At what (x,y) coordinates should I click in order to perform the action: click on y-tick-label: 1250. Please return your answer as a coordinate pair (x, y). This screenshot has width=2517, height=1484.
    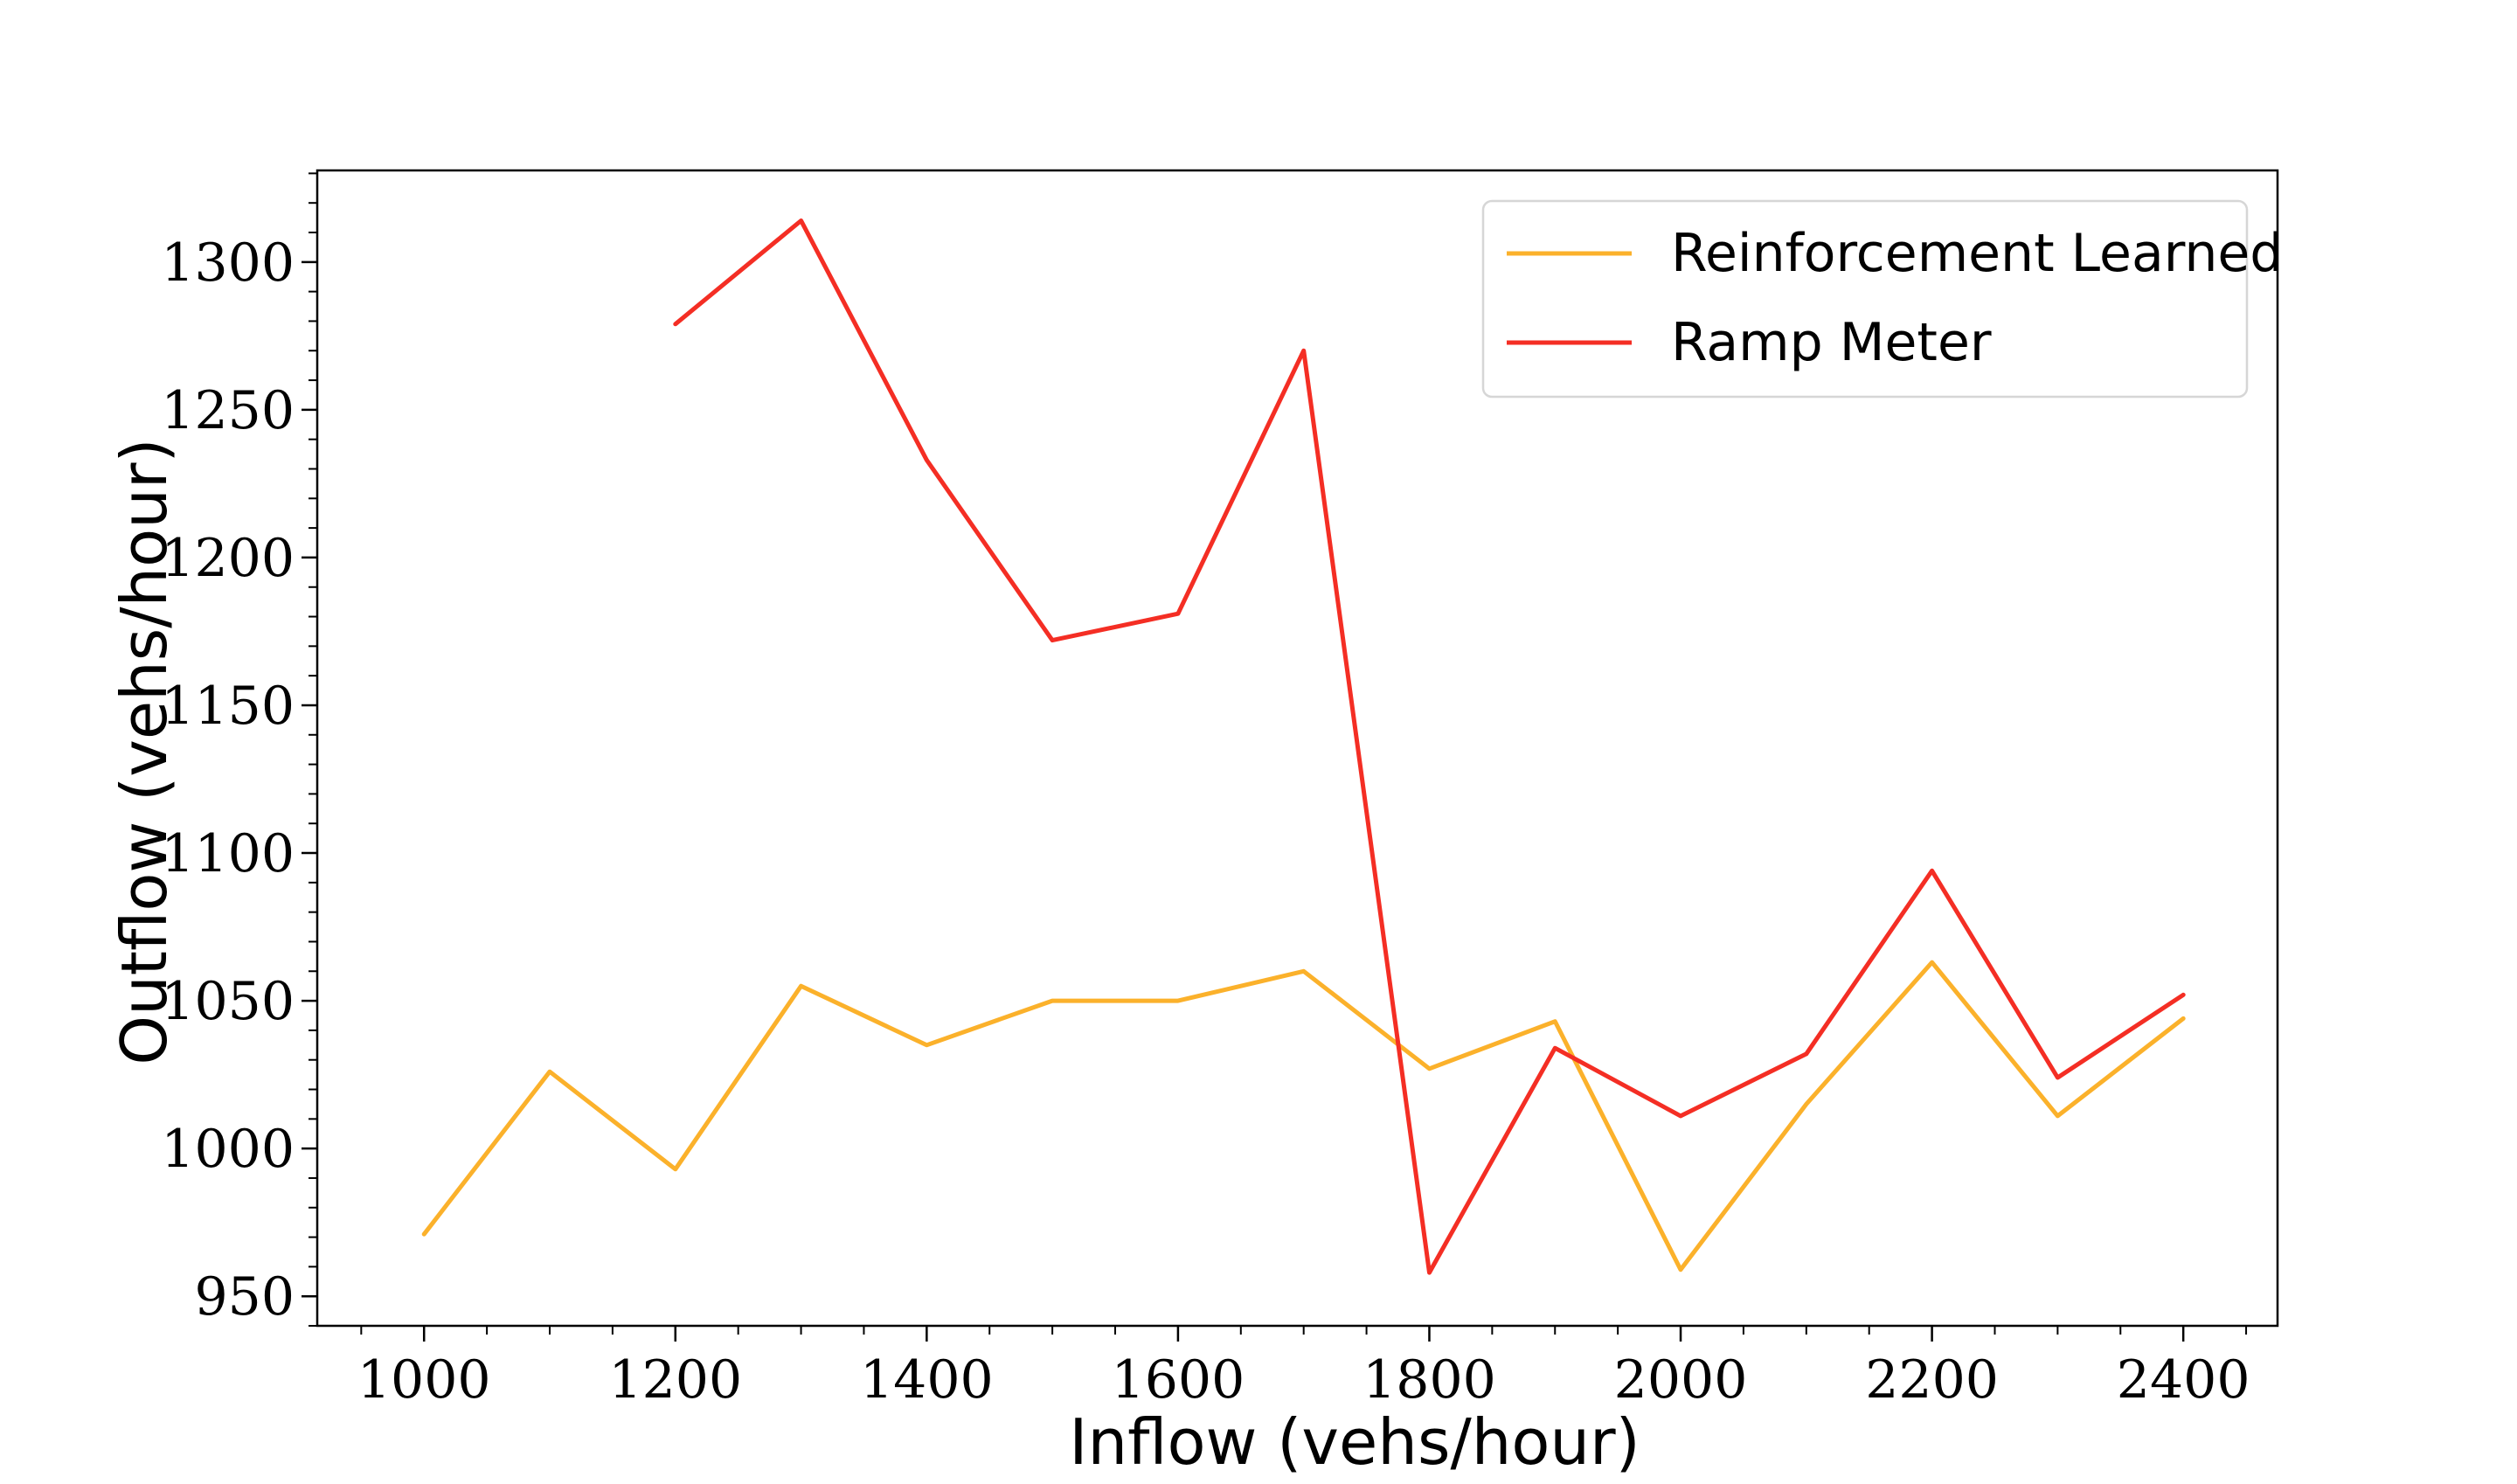
    Looking at the image, I should click on (228, 410).